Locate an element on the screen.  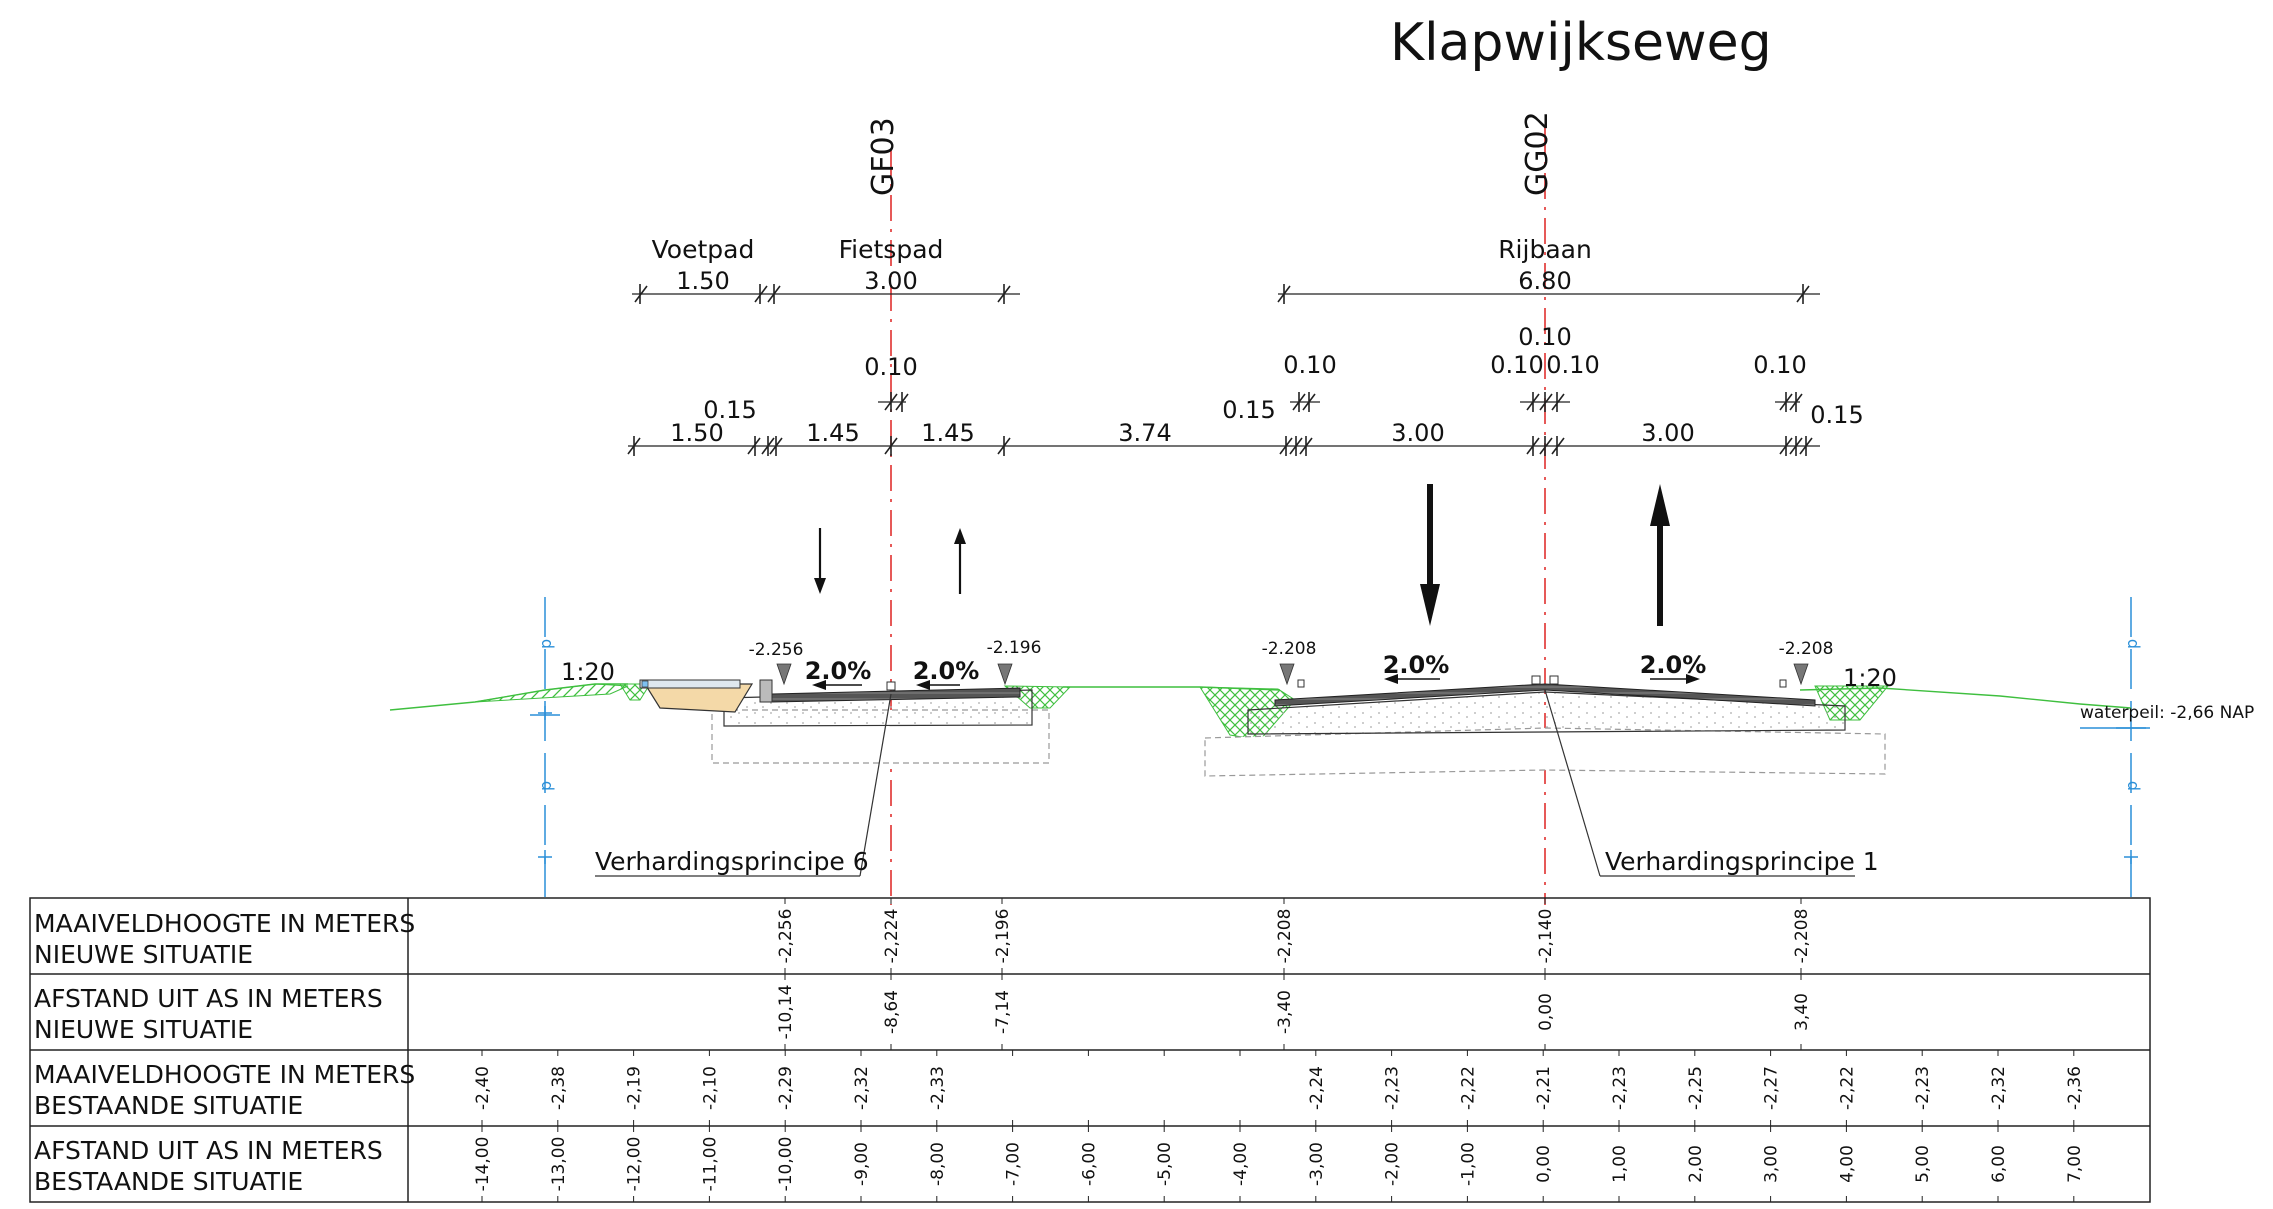
table-cell-value: 3,40 is located at coordinates (1802, 1012).